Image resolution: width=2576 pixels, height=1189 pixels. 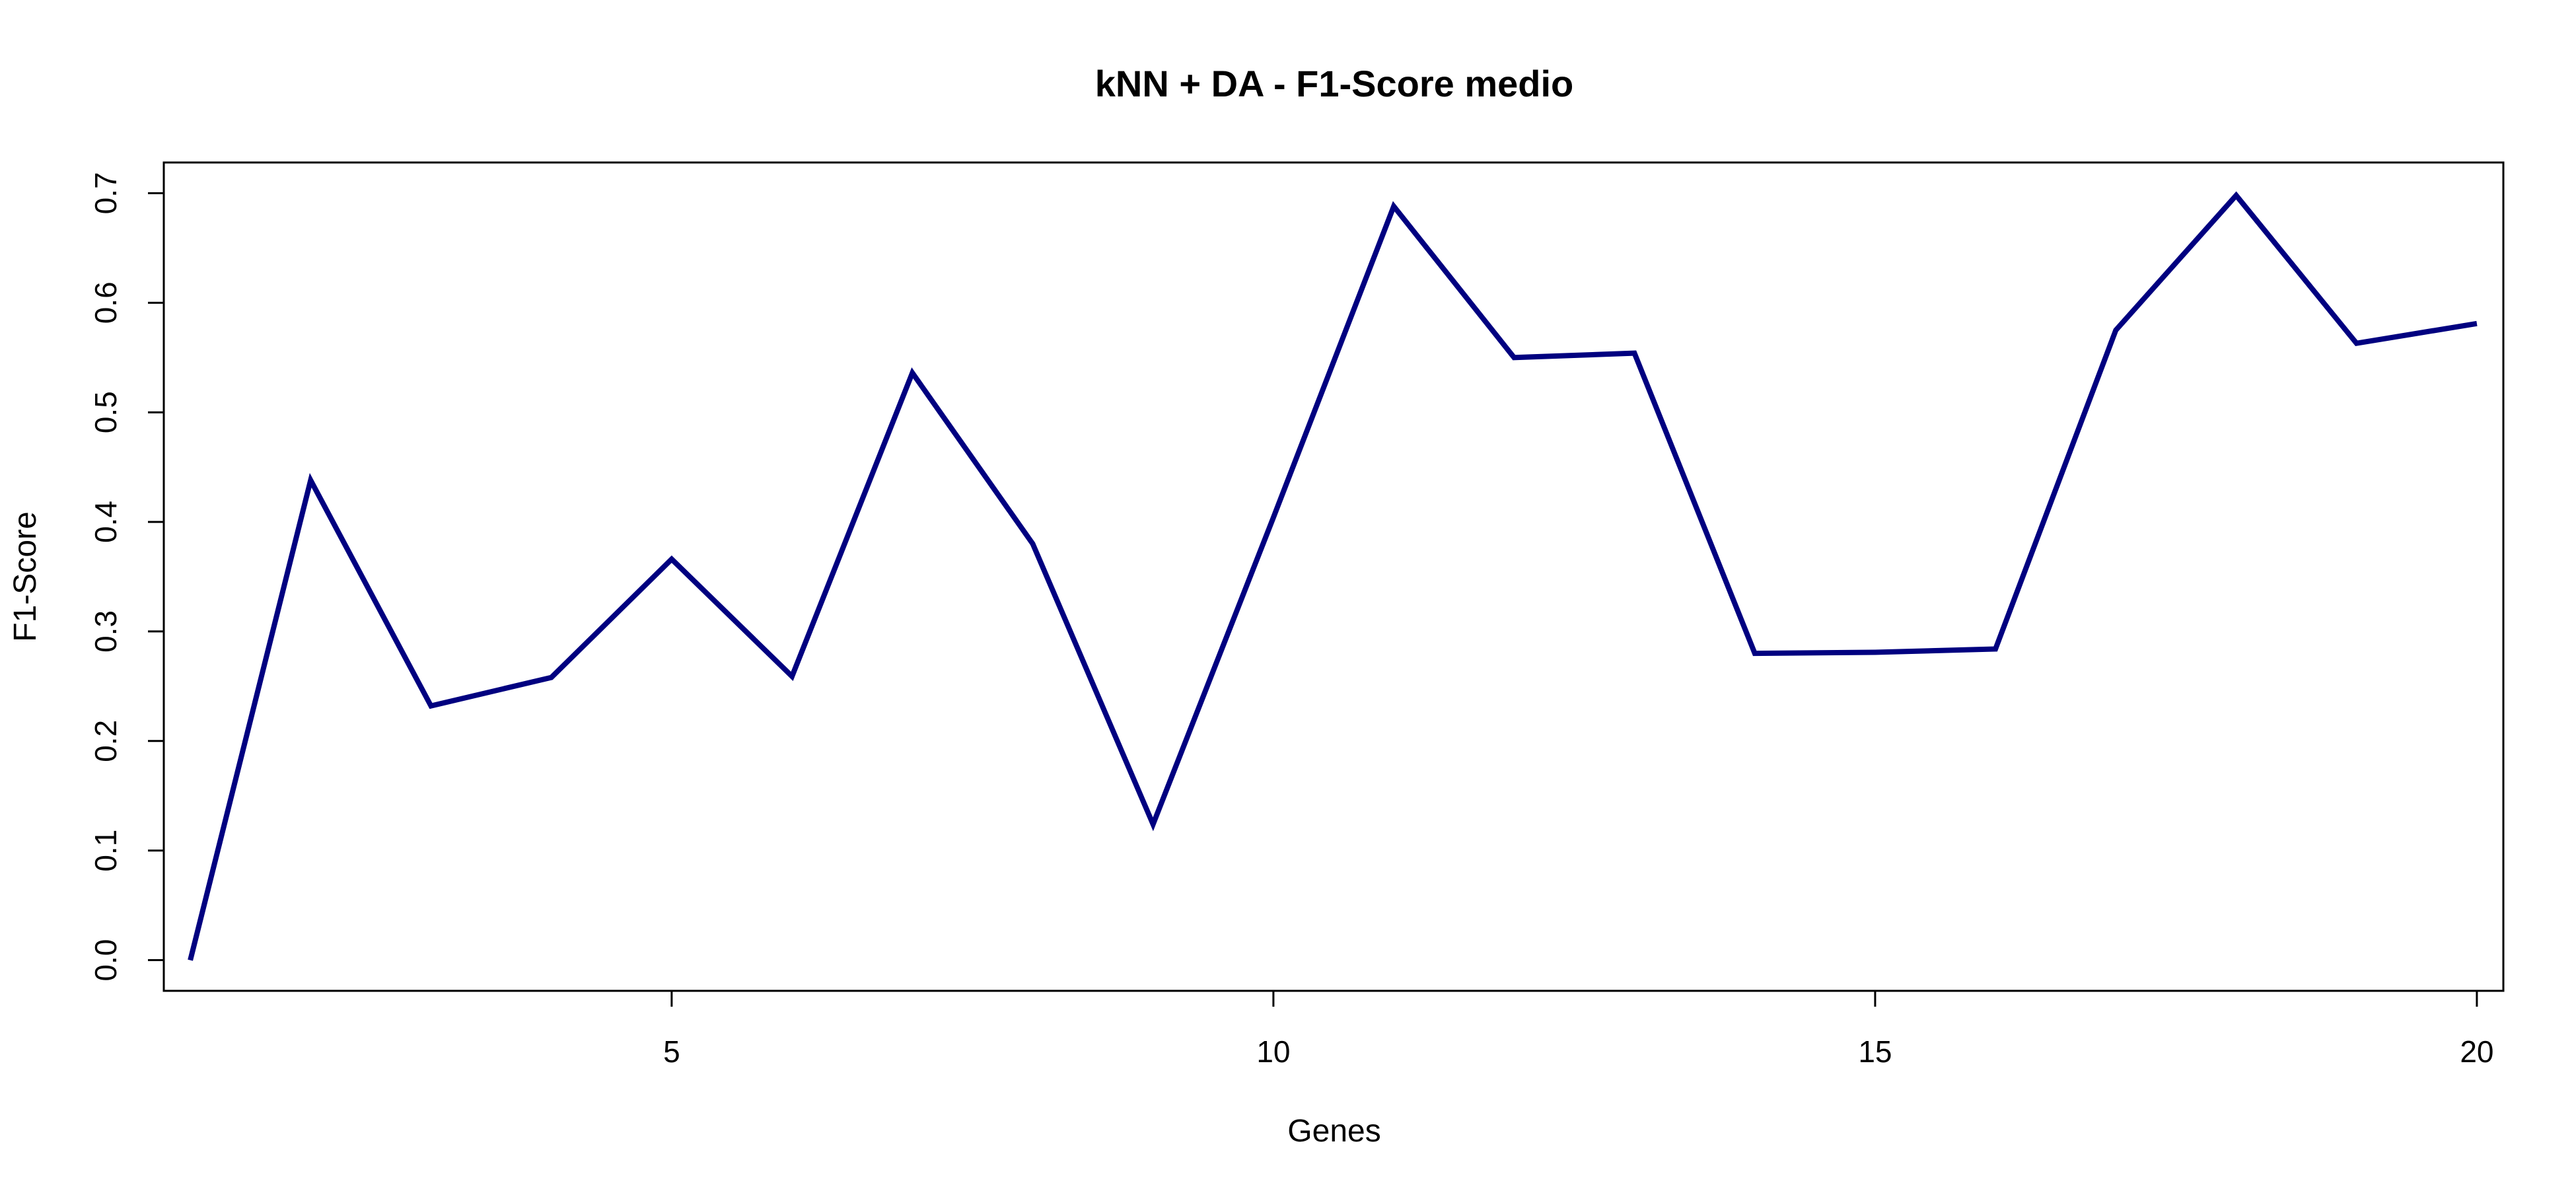 What do you see at coordinates (1334, 1131) in the screenshot?
I see `x-axis-label: Genes` at bounding box center [1334, 1131].